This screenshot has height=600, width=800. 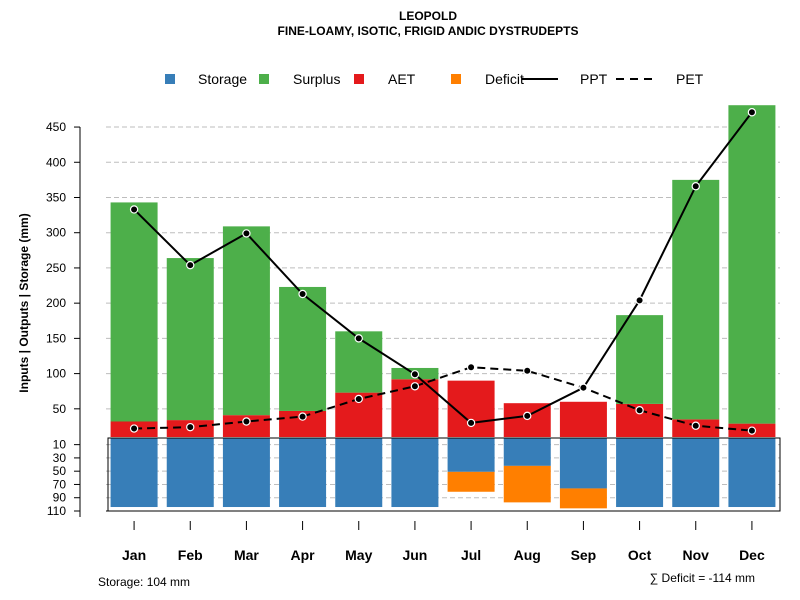 I want to click on x-tick-label-sep: Sep, so click(x=584, y=555).